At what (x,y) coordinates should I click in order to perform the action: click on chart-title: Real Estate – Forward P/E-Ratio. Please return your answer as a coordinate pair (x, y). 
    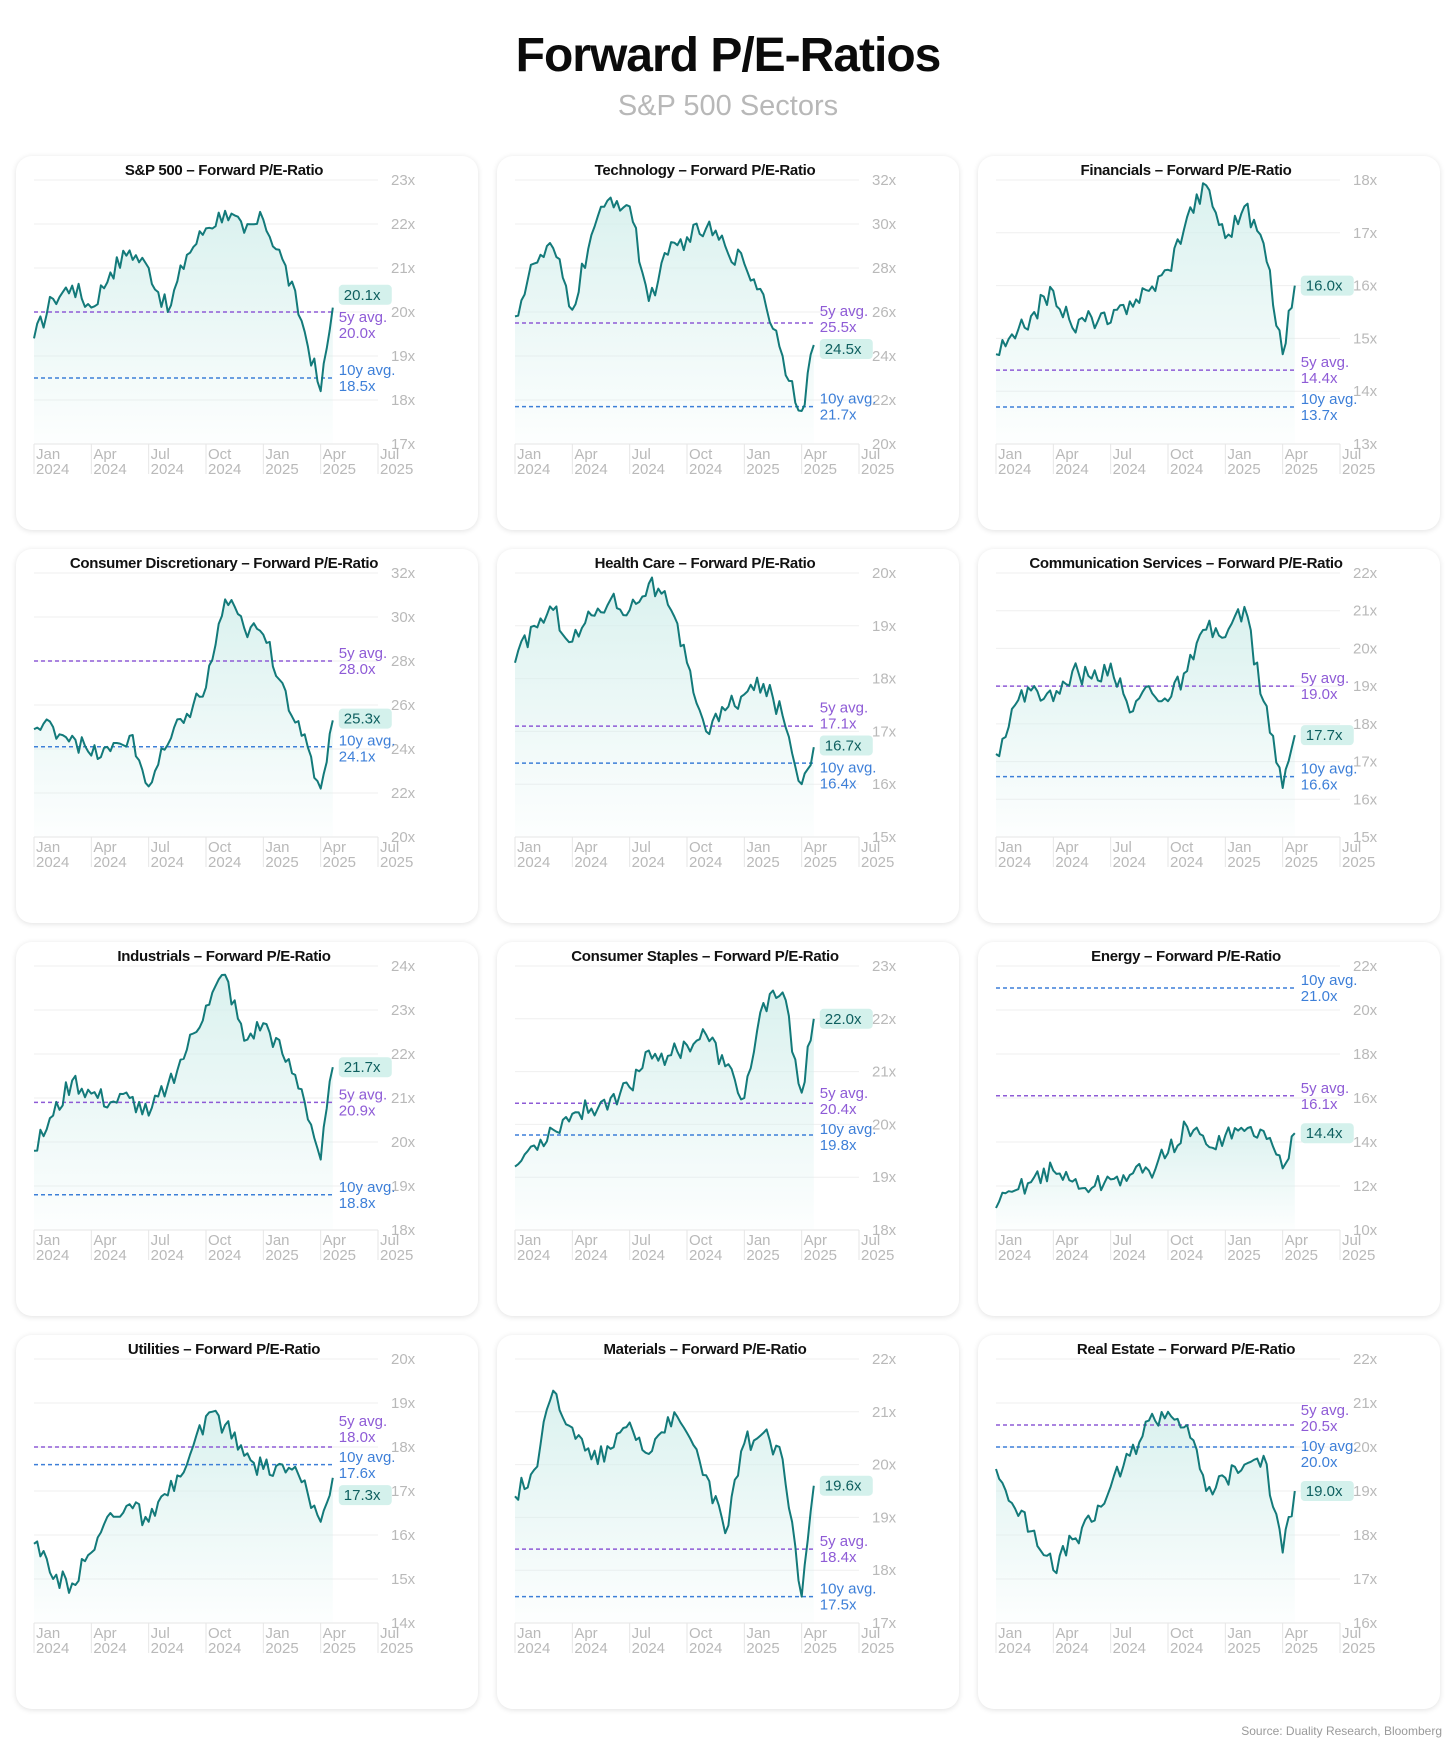
    Looking at the image, I should click on (1186, 1349).